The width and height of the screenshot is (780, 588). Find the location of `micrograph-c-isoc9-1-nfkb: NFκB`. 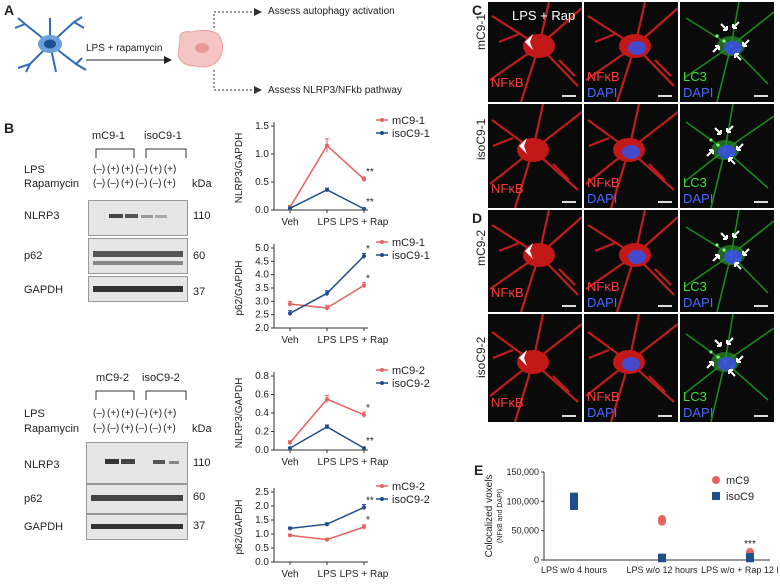

micrograph-c-isoc9-1-nfkb: NFκB is located at coordinates (535, 156).